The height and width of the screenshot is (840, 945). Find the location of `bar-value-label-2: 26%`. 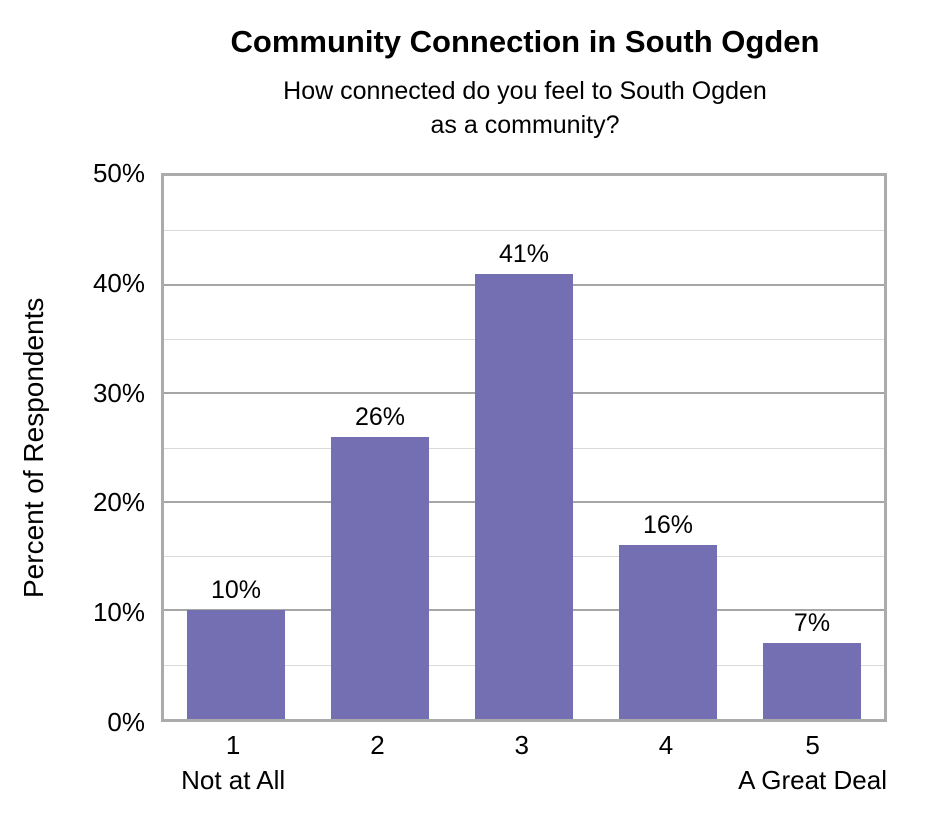

bar-value-label-2: 26% is located at coordinates (380, 416).